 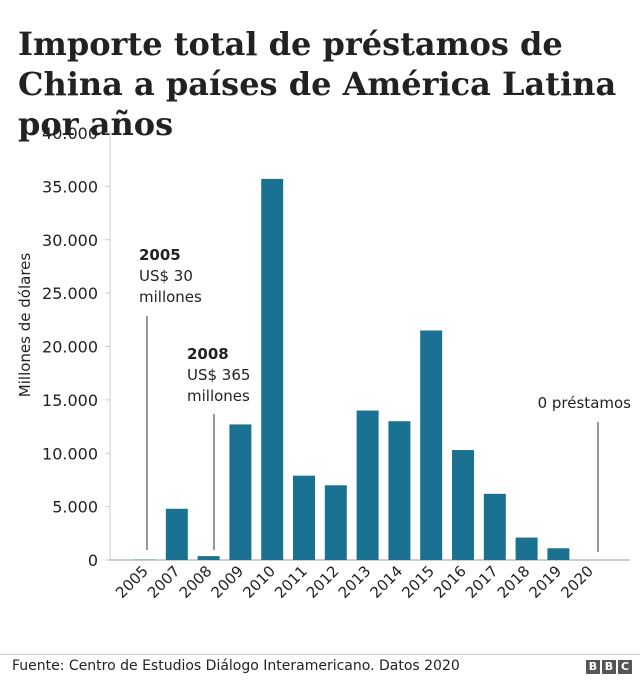 What do you see at coordinates (585, 473) in the screenshot?
I see `annotation-2020: 0 préstamos` at bounding box center [585, 473].